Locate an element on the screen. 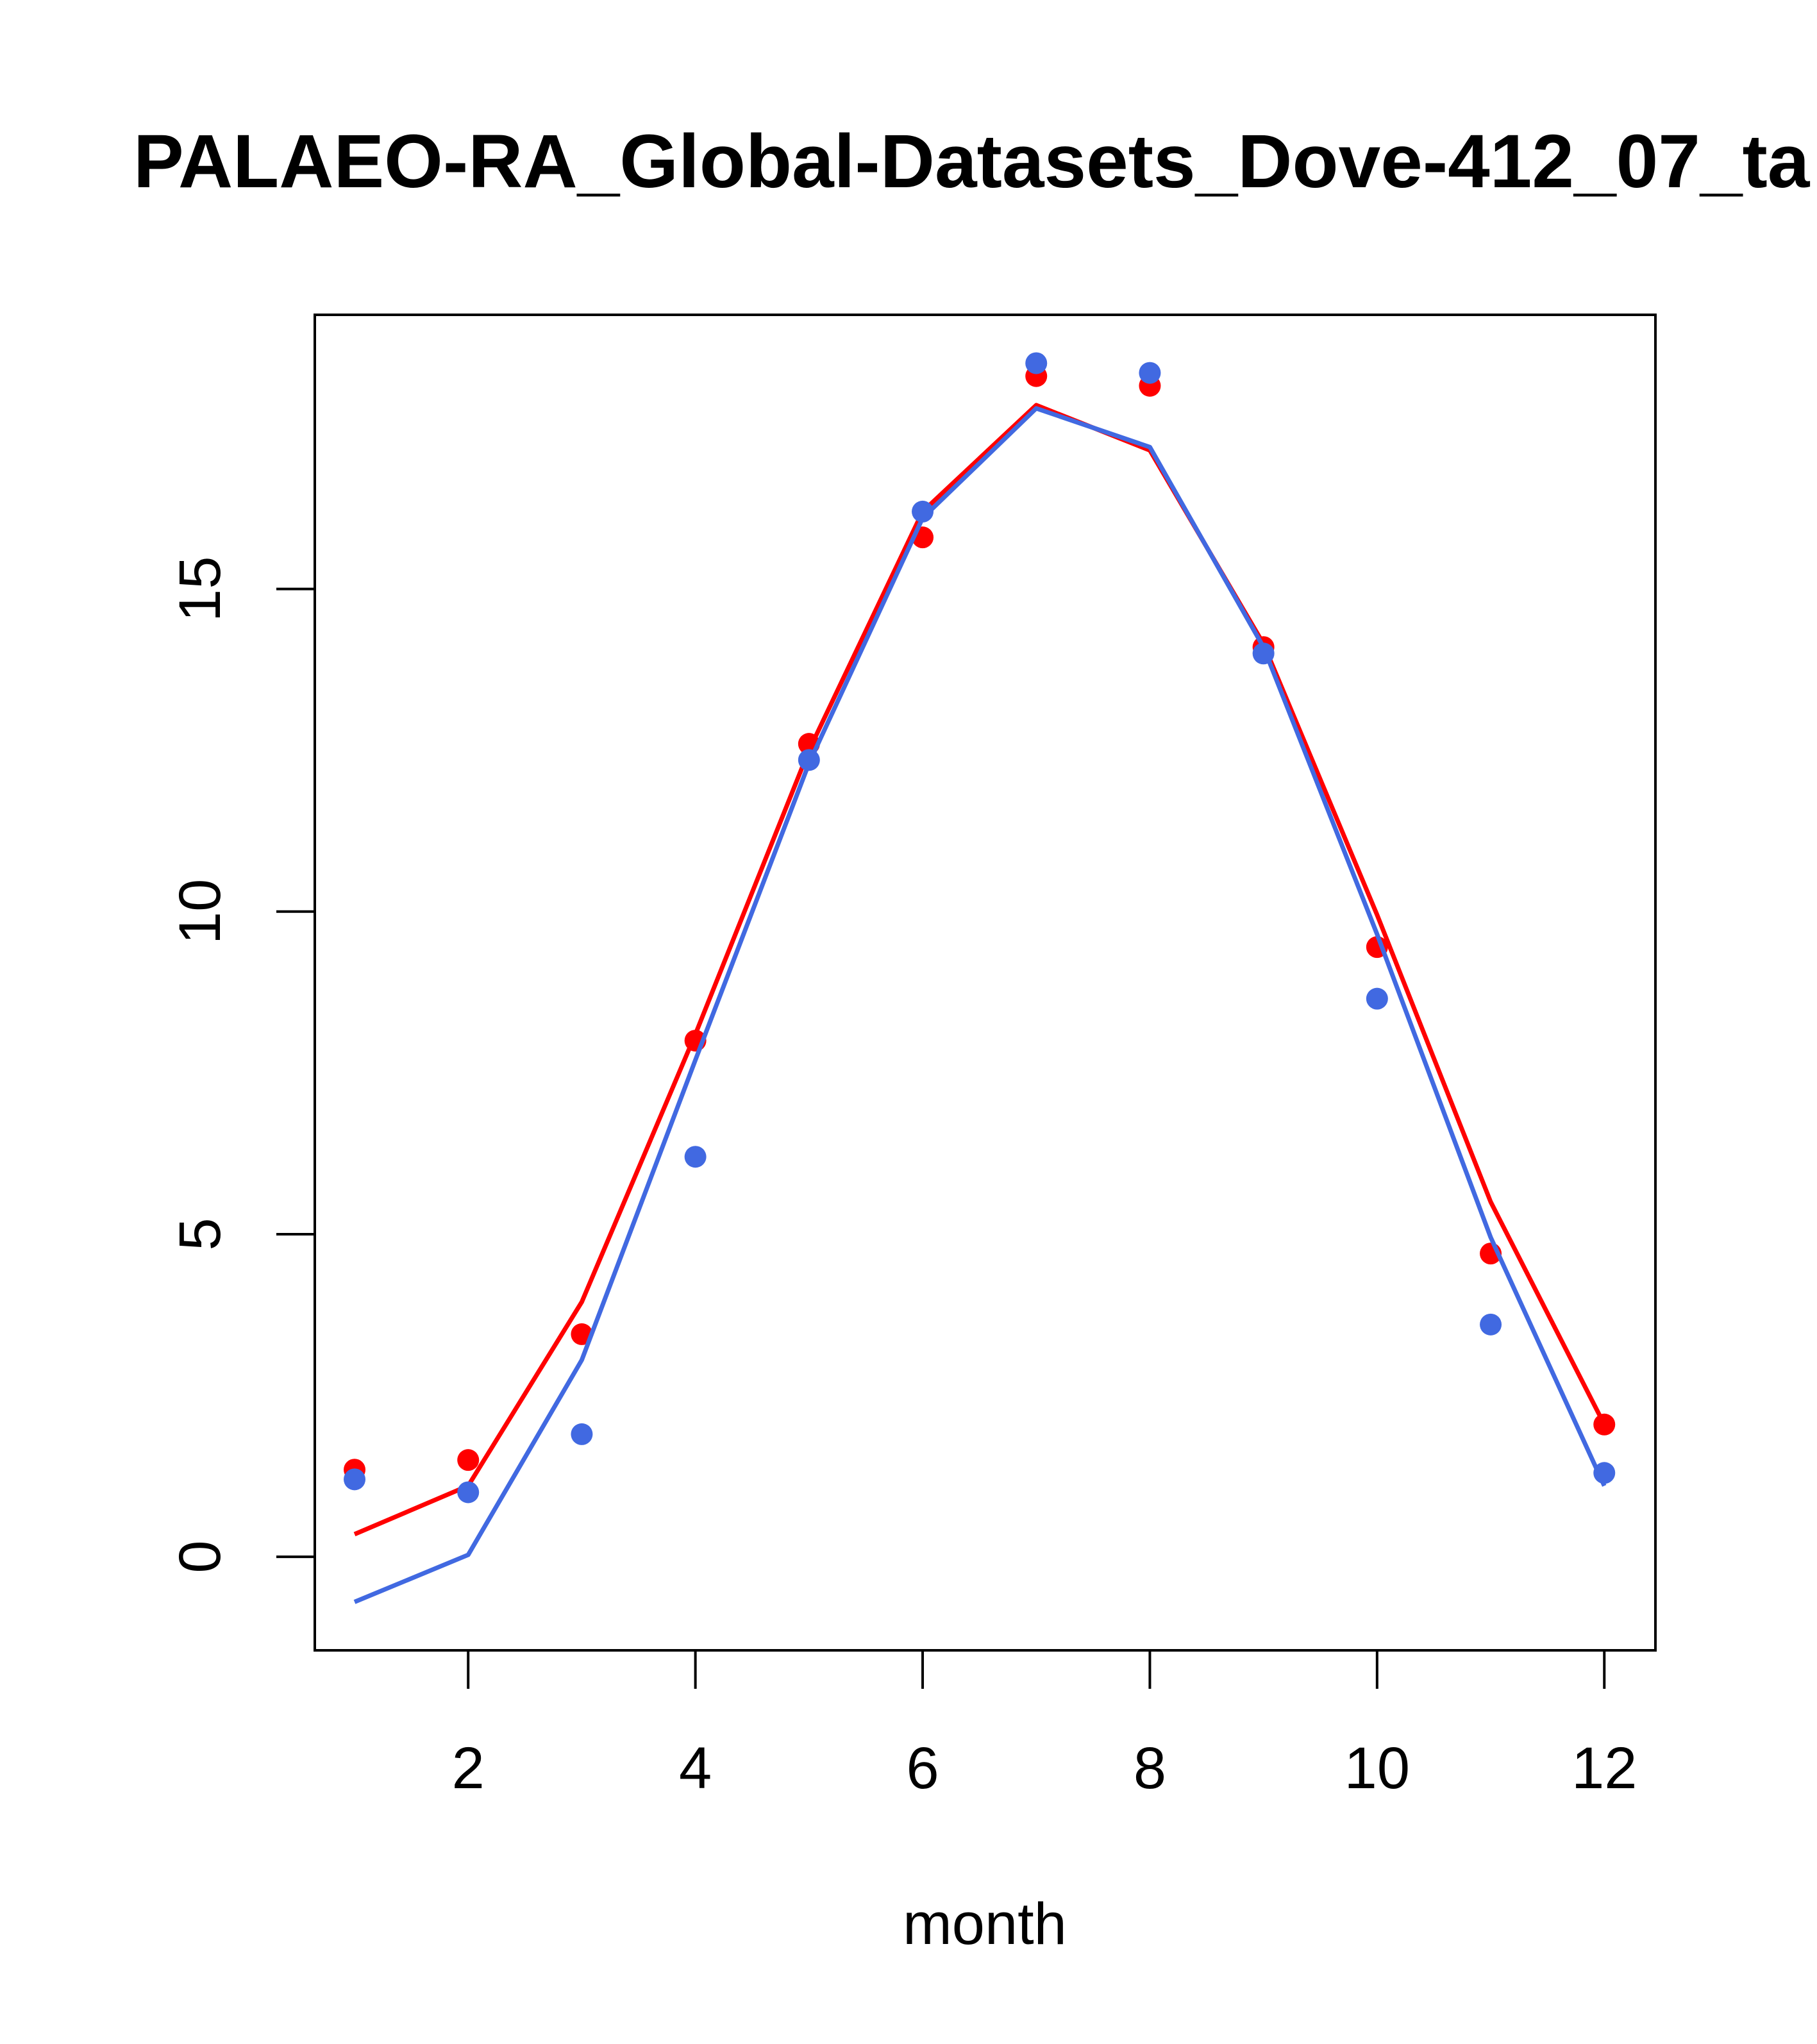  x-tick-label: 2 is located at coordinates (468, 1768).